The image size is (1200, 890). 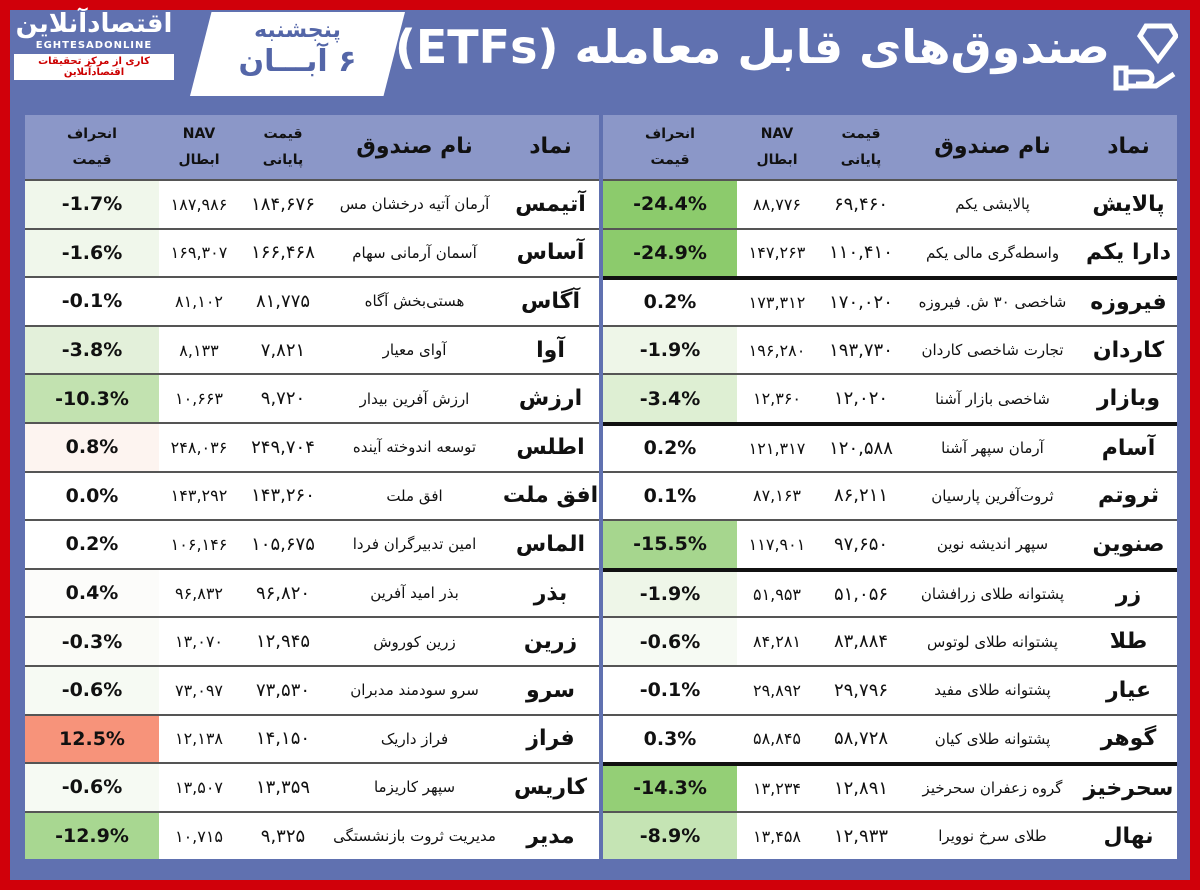 What do you see at coordinates (670, 788) in the screenshot?
I see `price-deviation: -14.3%` at bounding box center [670, 788].